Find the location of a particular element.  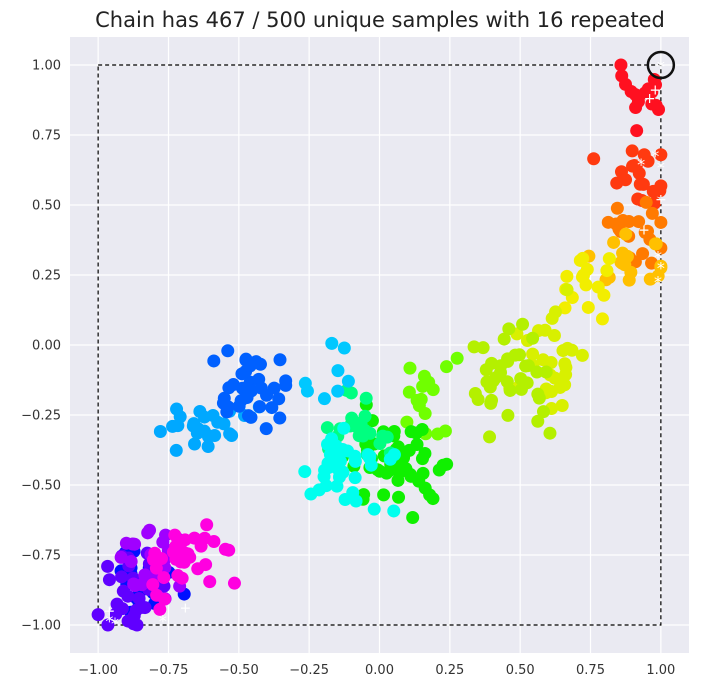

x-tick-label: −0.25 is located at coordinates (309, 670).